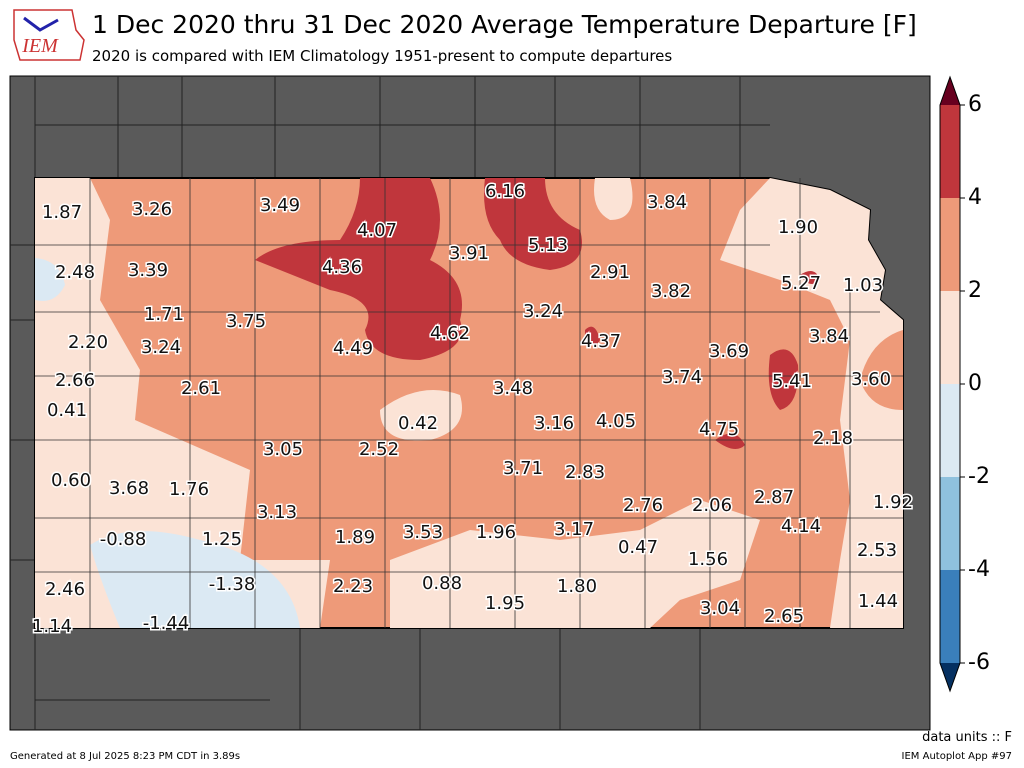 The width and height of the screenshot is (1024, 768). What do you see at coordinates (88, 342) in the screenshot?
I see `value-label: 2.20` at bounding box center [88, 342].